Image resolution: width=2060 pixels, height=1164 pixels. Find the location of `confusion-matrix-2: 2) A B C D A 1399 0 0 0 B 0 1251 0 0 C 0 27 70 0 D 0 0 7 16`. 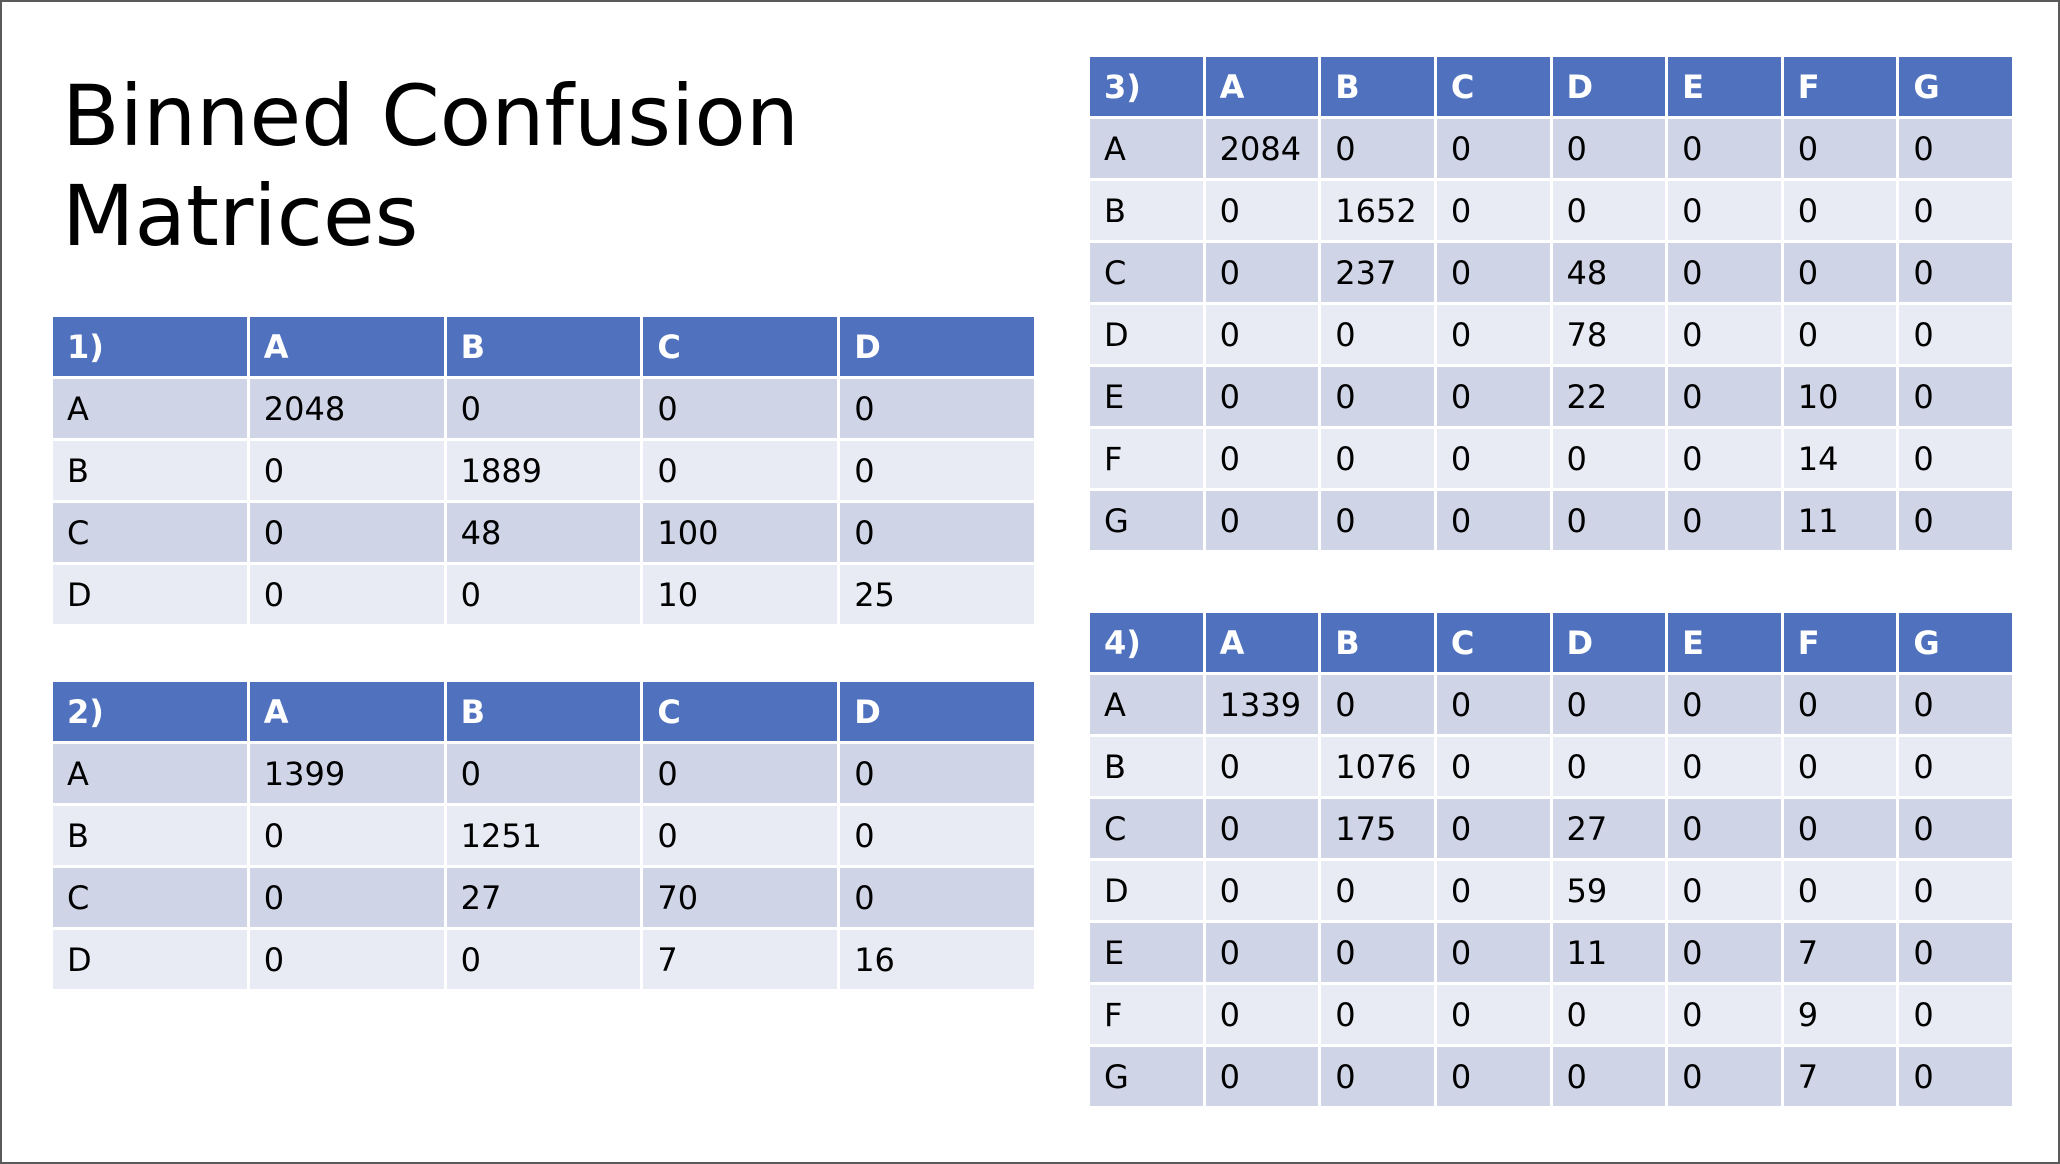

confusion-matrix-2: 2) A B C D A 1399 0 0 0 B 0 1251 0 0 C 0 27 70 0 D 0 0 7 16 is located at coordinates (543, 835).